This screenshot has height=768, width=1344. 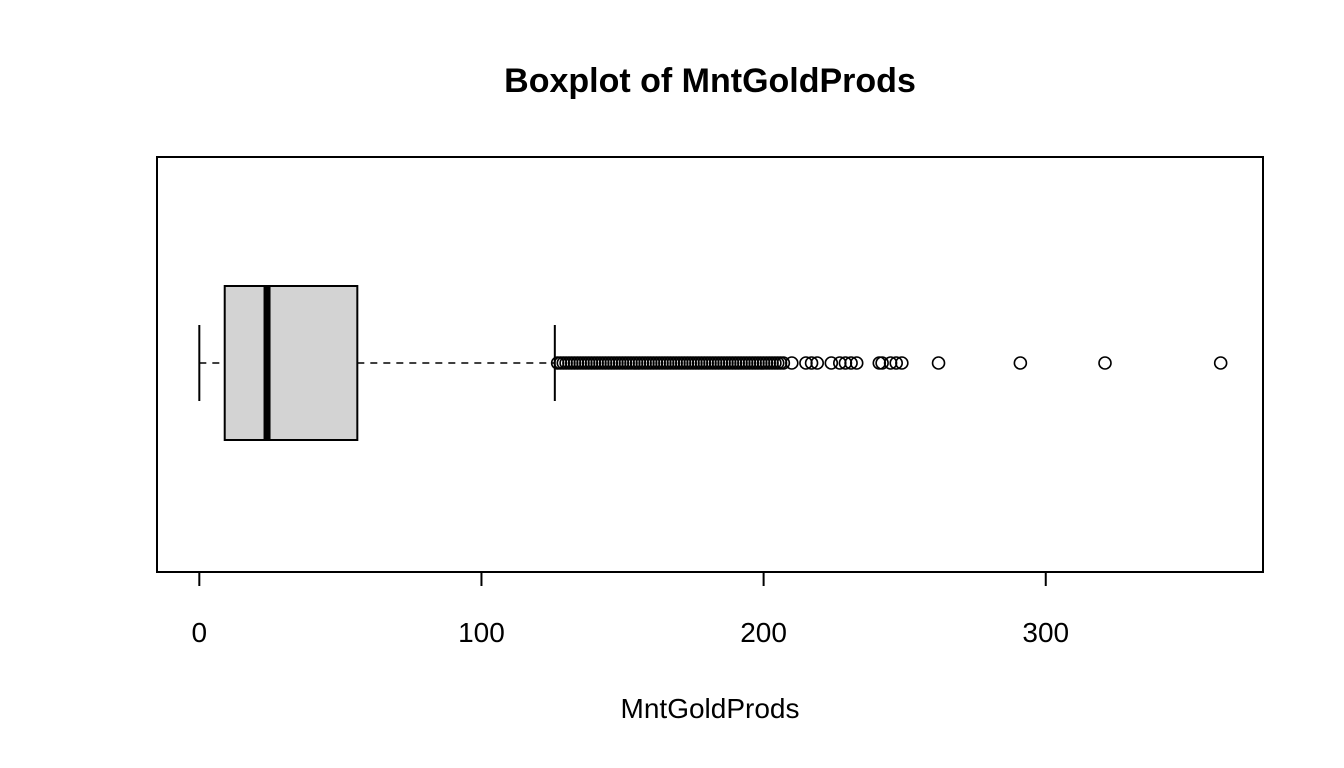 I want to click on x-axis-label: MntGoldProds, so click(x=710, y=708).